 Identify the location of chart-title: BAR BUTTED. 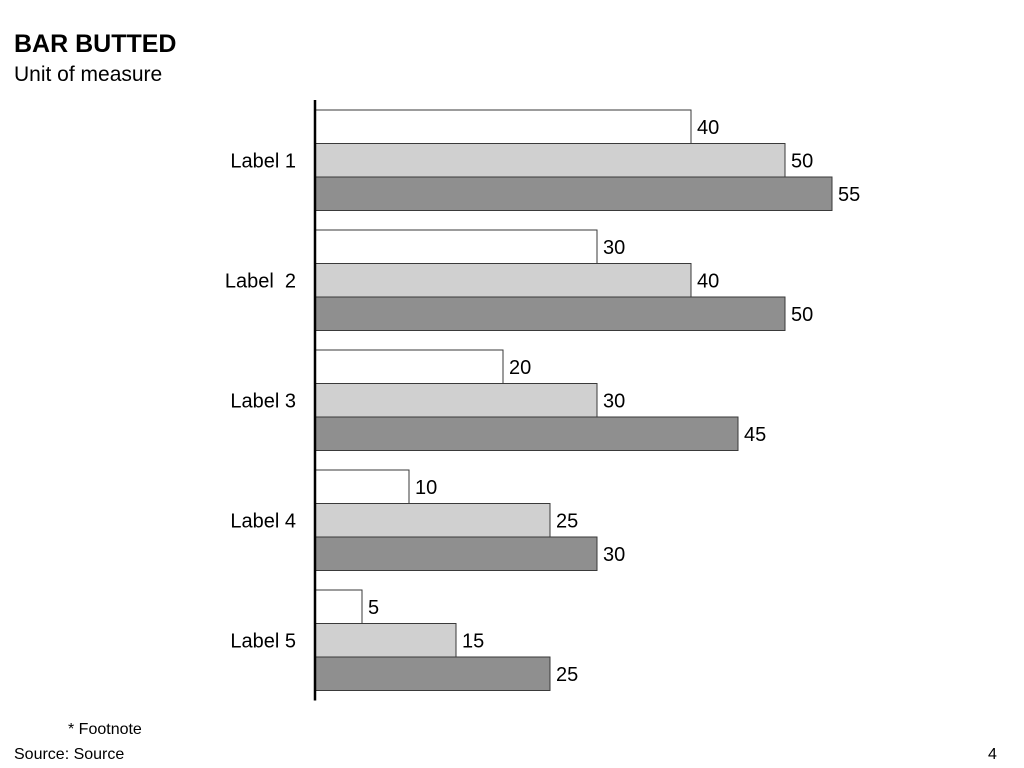
(95, 44).